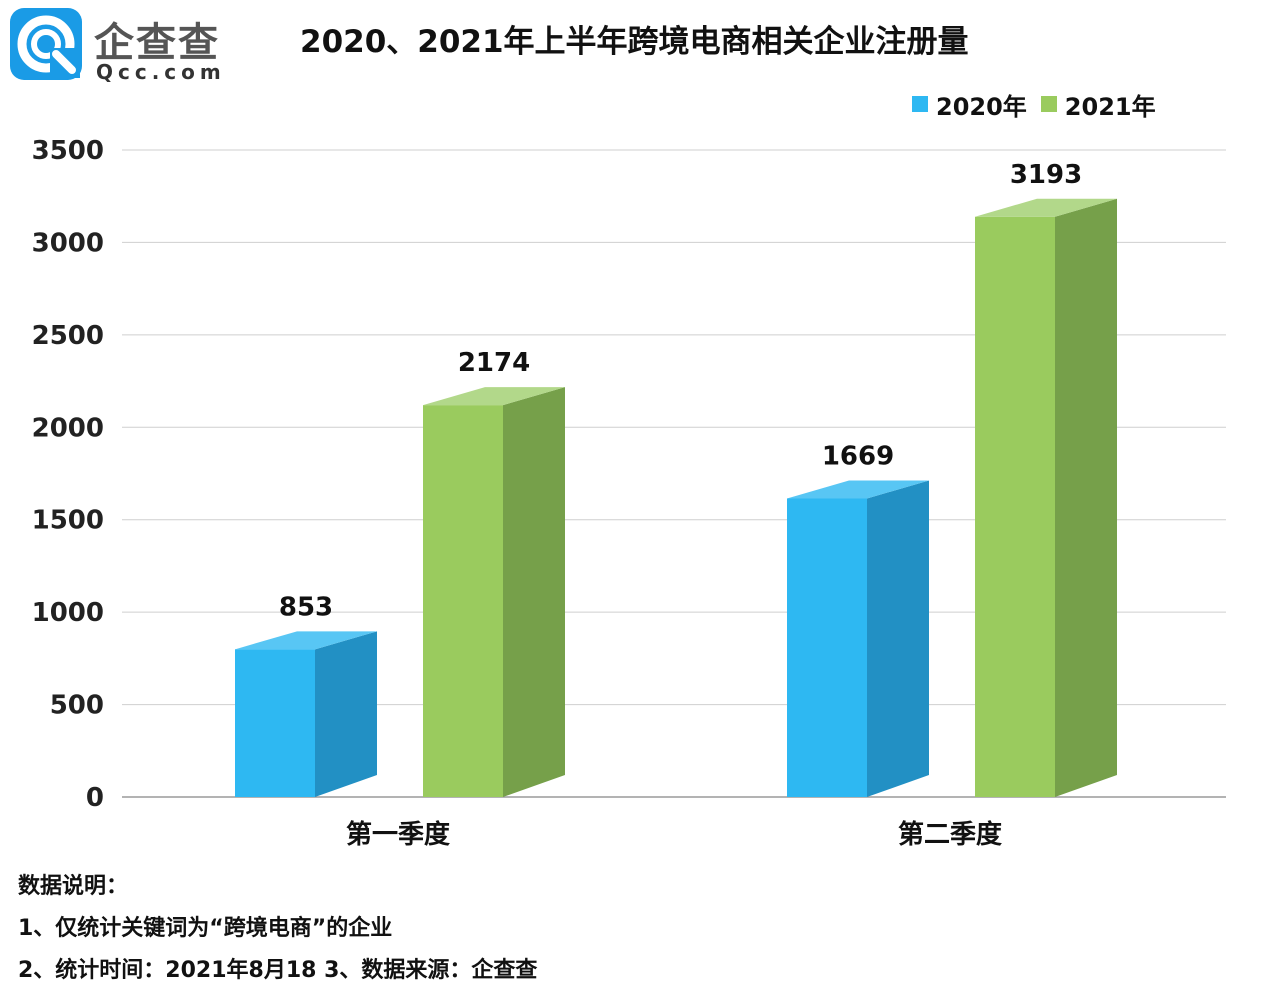 The height and width of the screenshot is (1007, 1268). Describe the element at coordinates (306, 607) in the screenshot. I see `data-label-bar-2020-q1: 853` at that location.